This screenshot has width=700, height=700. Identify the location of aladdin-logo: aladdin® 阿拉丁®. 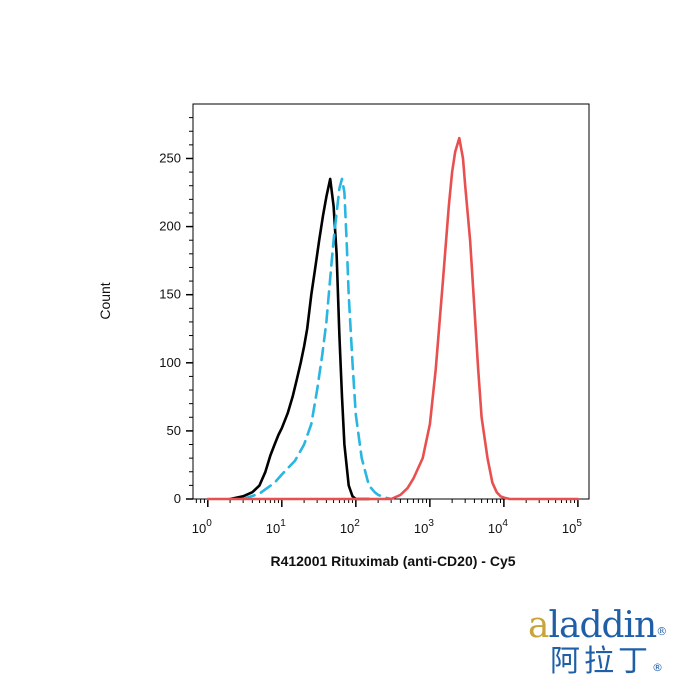
(602, 648).